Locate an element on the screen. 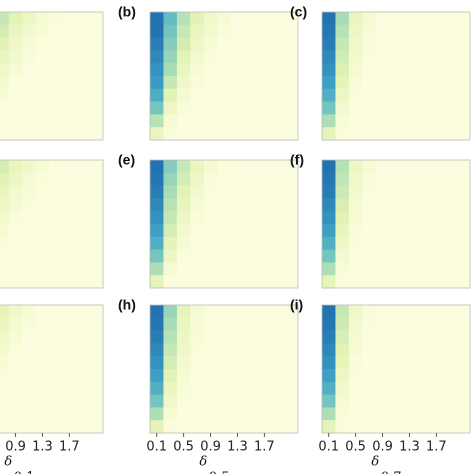  x-axis-label: δ is located at coordinates (375, 462).